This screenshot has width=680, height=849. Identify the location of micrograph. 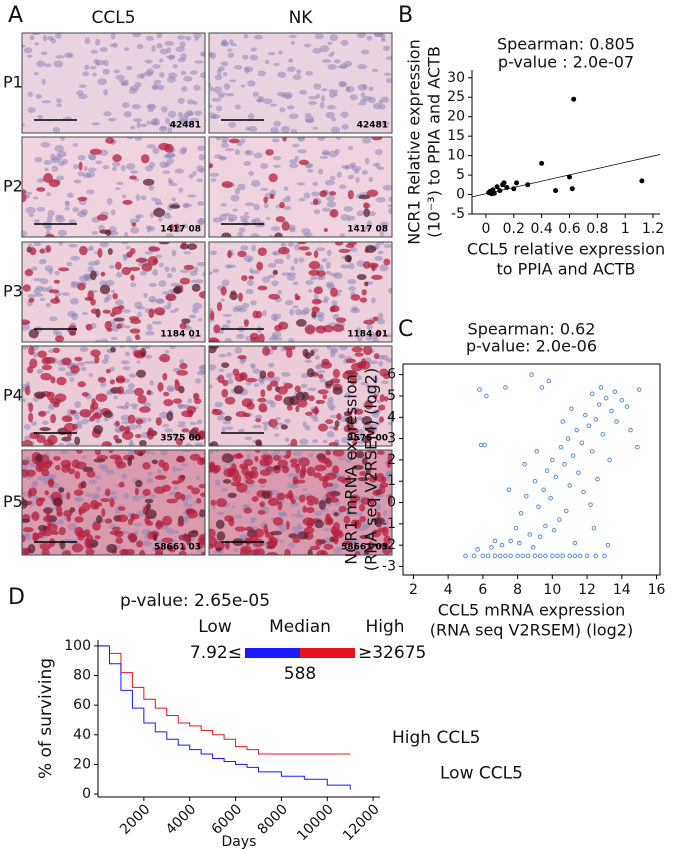
(300, 187).